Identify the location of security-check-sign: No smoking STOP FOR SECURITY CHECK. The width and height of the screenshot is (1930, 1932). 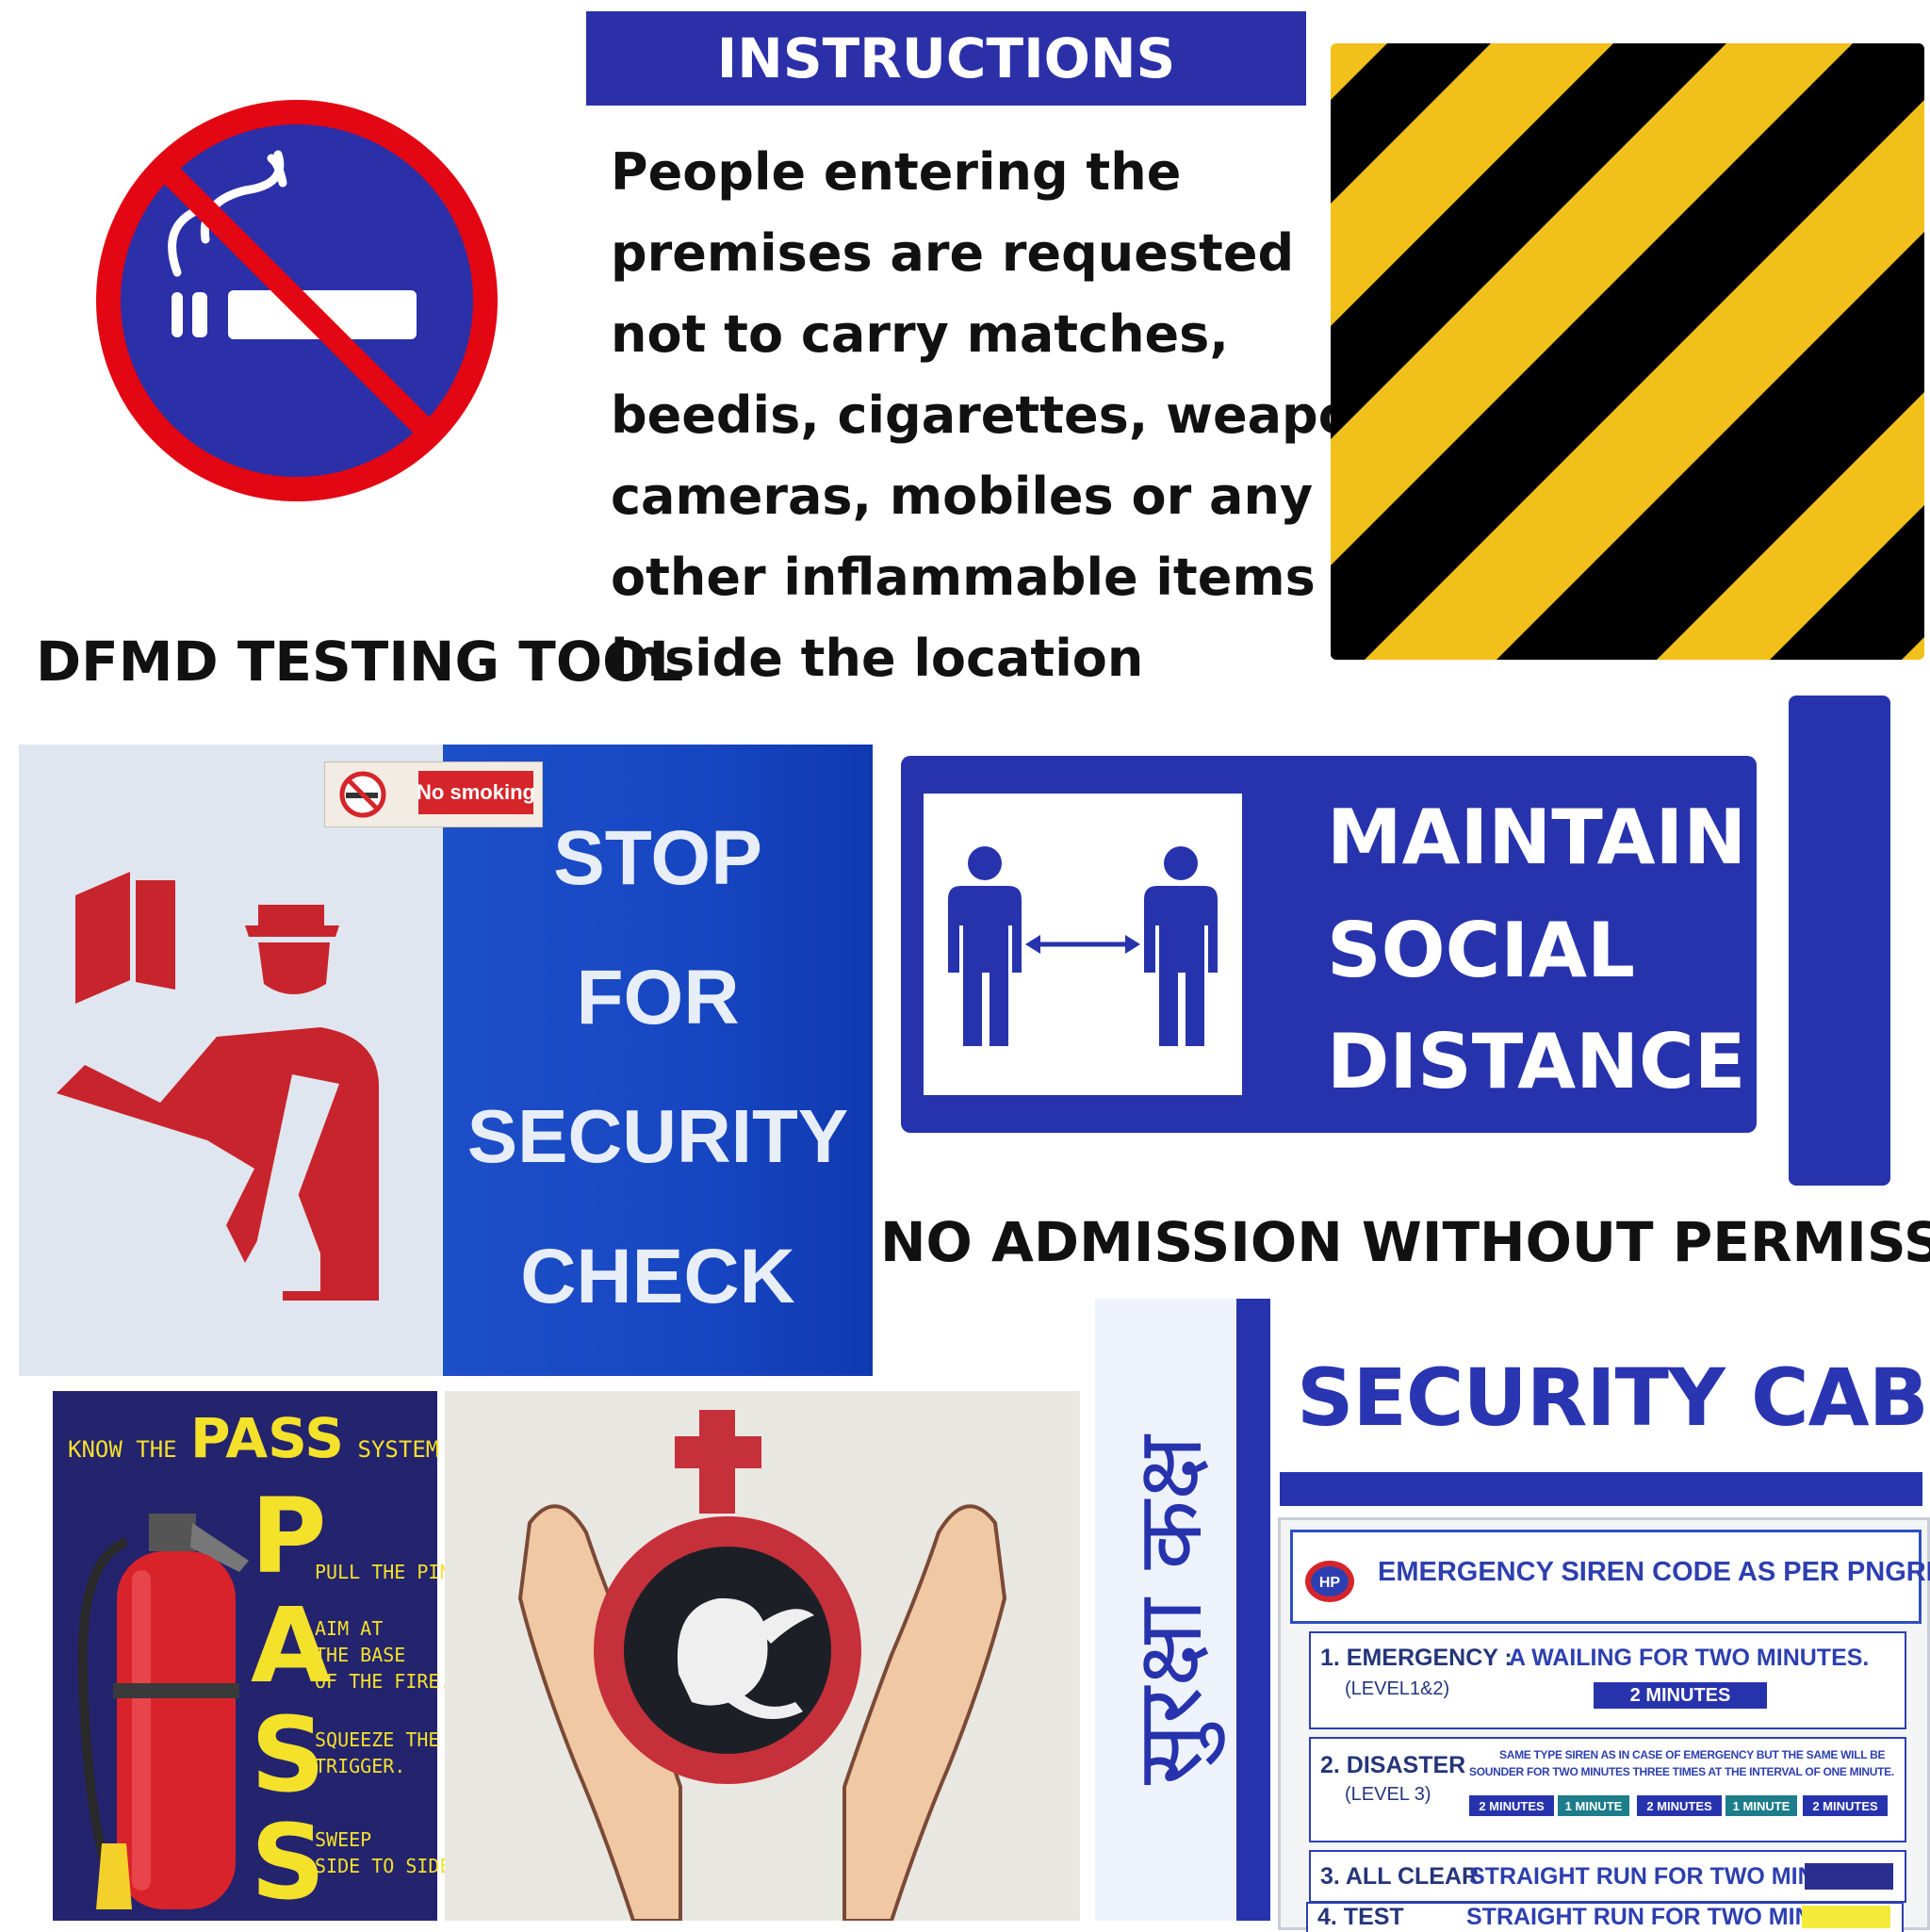
(446, 1060).